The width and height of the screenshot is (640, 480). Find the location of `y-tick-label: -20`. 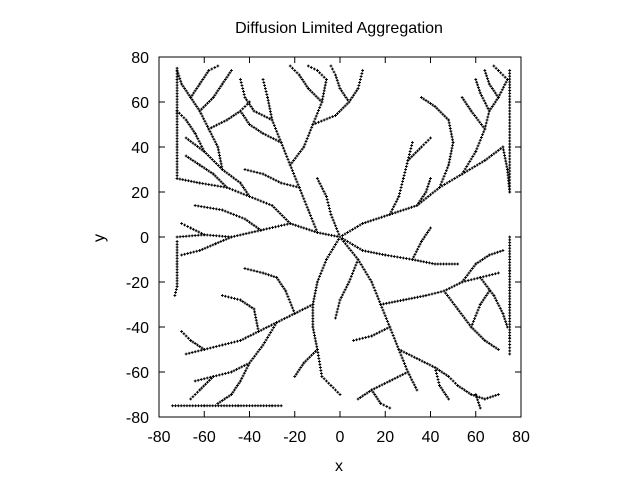

y-tick-label: -20 is located at coordinates (137, 283).